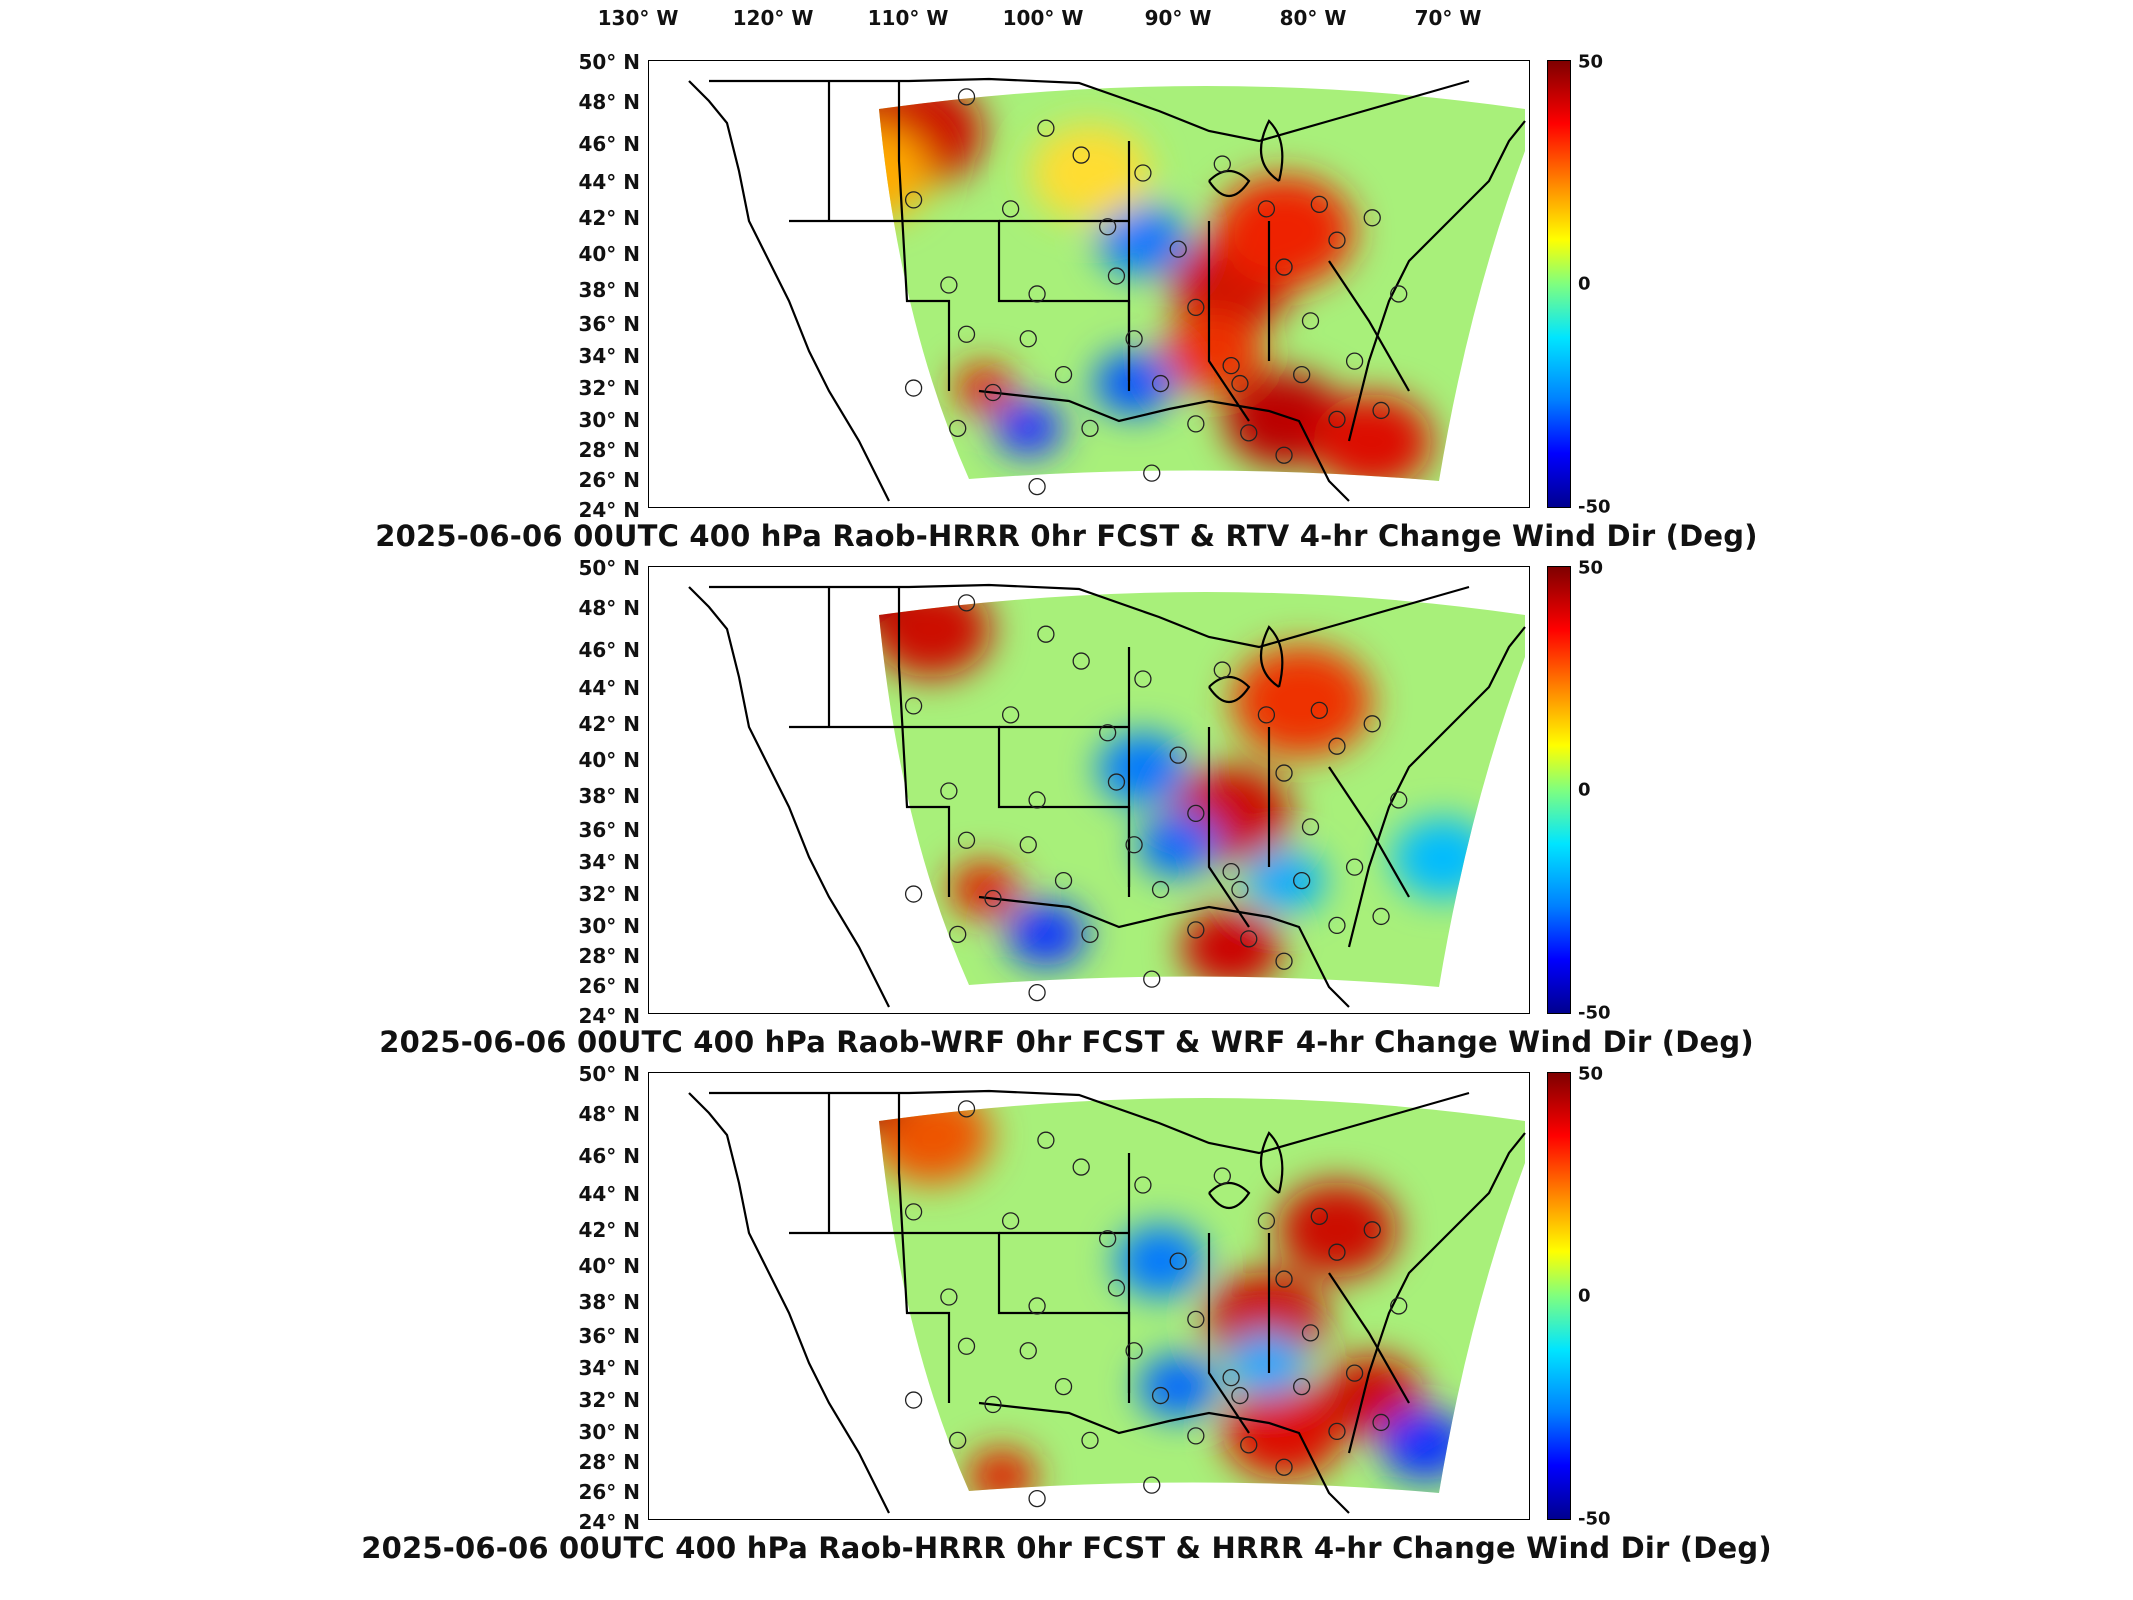  I want to click on lat-label: 40° N, so click(609, 760).